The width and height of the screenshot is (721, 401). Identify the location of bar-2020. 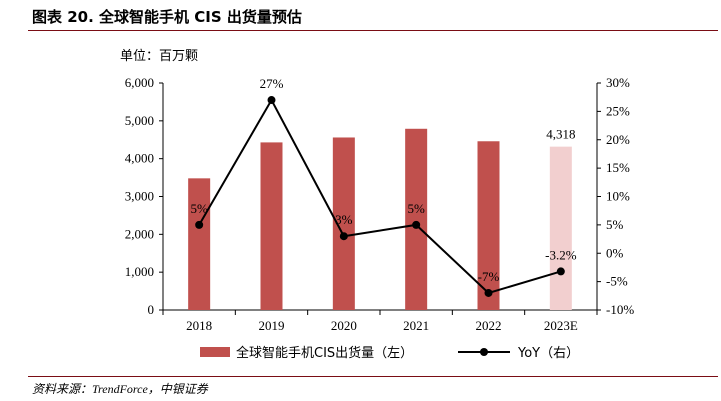
(343, 223).